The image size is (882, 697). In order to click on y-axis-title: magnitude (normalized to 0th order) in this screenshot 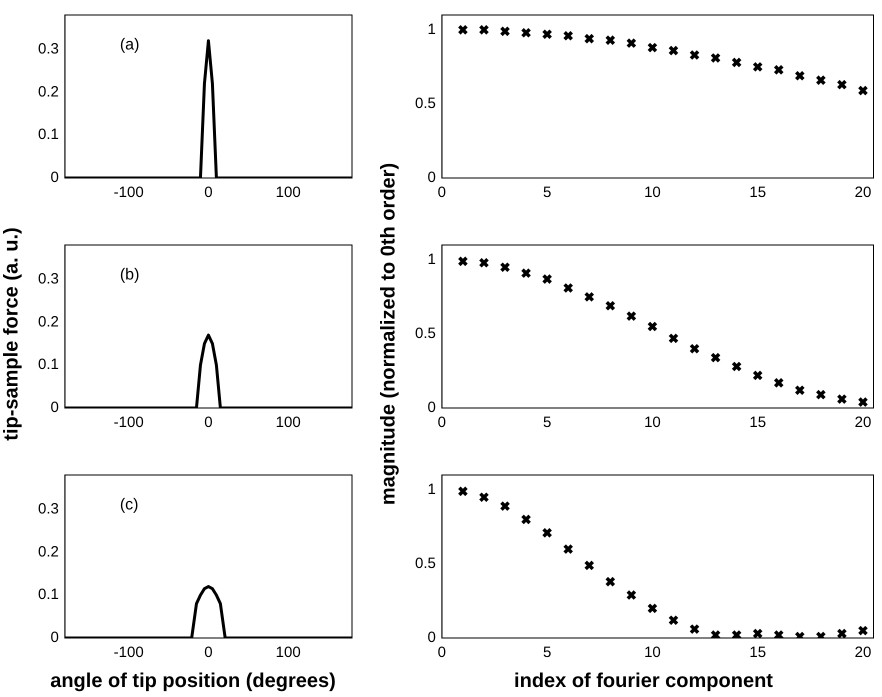, I will do `click(389, 334)`.